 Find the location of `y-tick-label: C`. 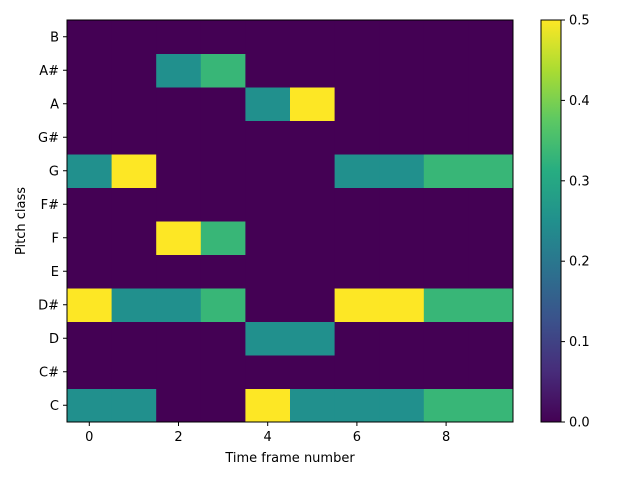

y-tick-label: C is located at coordinates (54, 406).